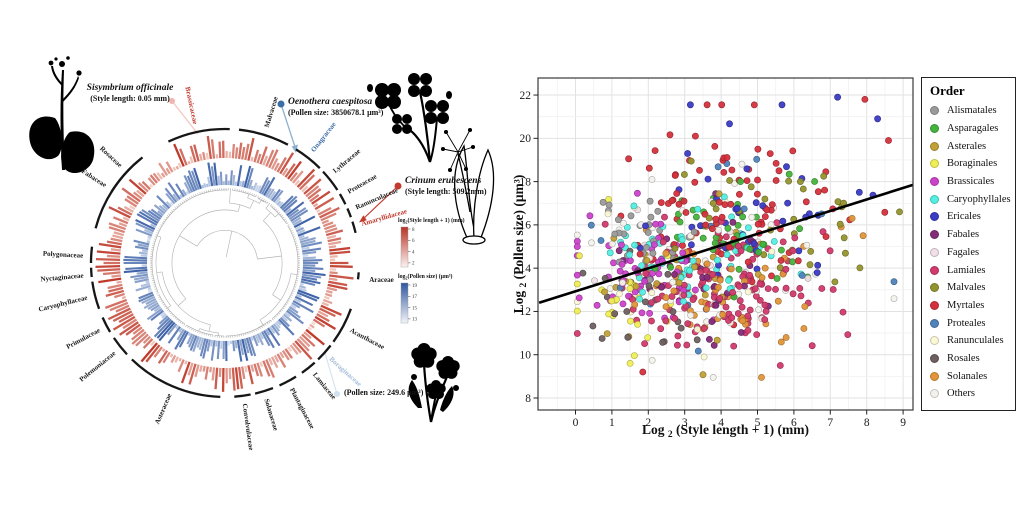 This screenshot has width=1024, height=512. I want to click on legend-item-ericales: Ericales, so click(971, 217).